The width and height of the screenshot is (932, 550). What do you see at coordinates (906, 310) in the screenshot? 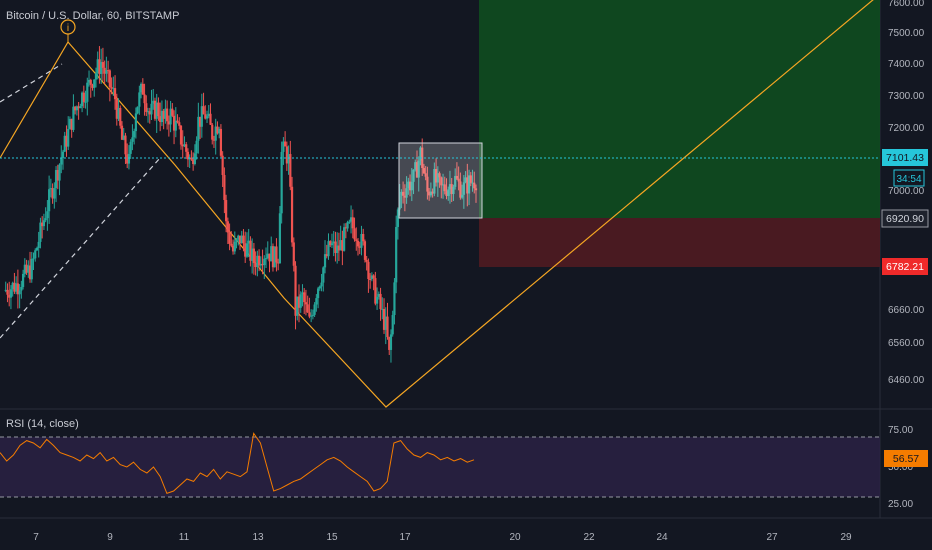
I see `price-tick: 6660.00` at bounding box center [906, 310].